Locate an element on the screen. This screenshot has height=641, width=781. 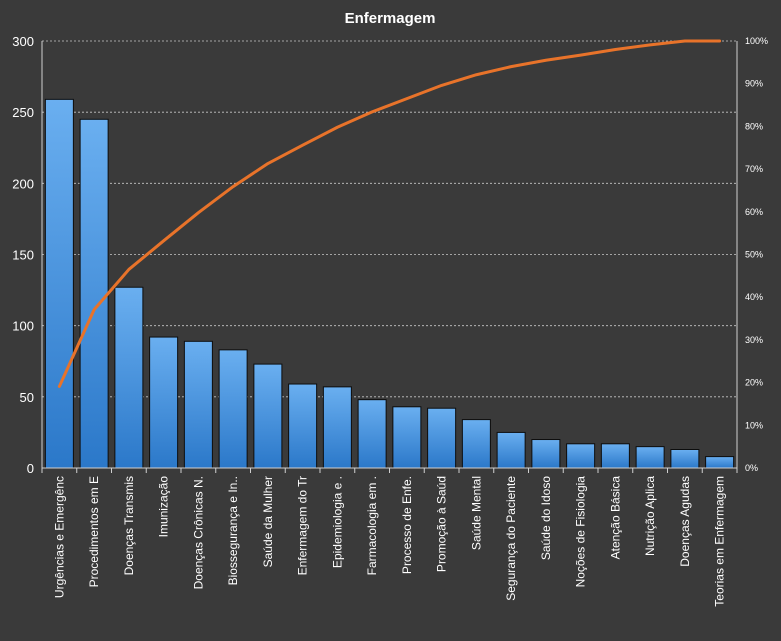
y2-tick-label: 90% is located at coordinates (754, 84).